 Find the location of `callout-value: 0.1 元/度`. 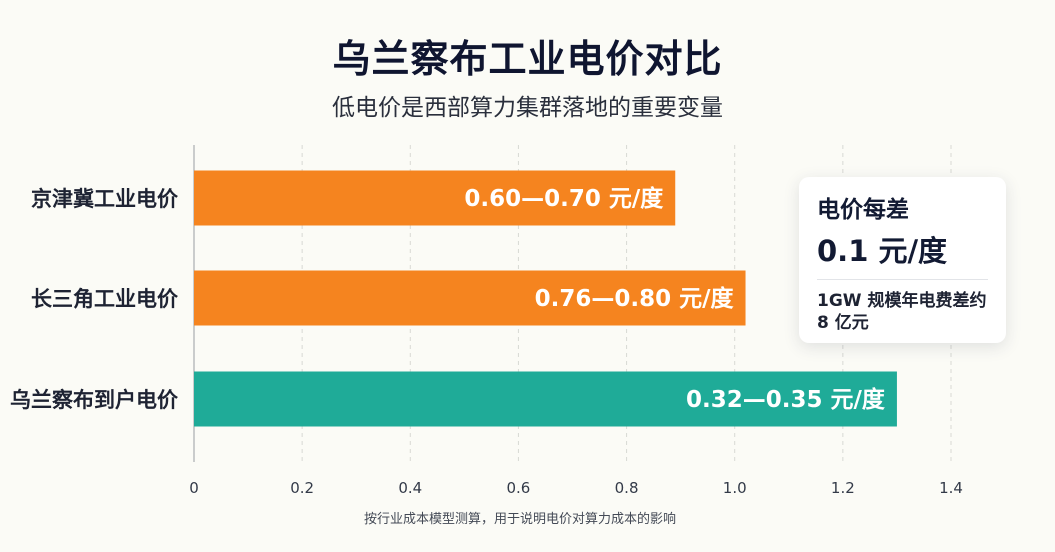

callout-value: 0.1 元/度 is located at coordinates (882, 251).